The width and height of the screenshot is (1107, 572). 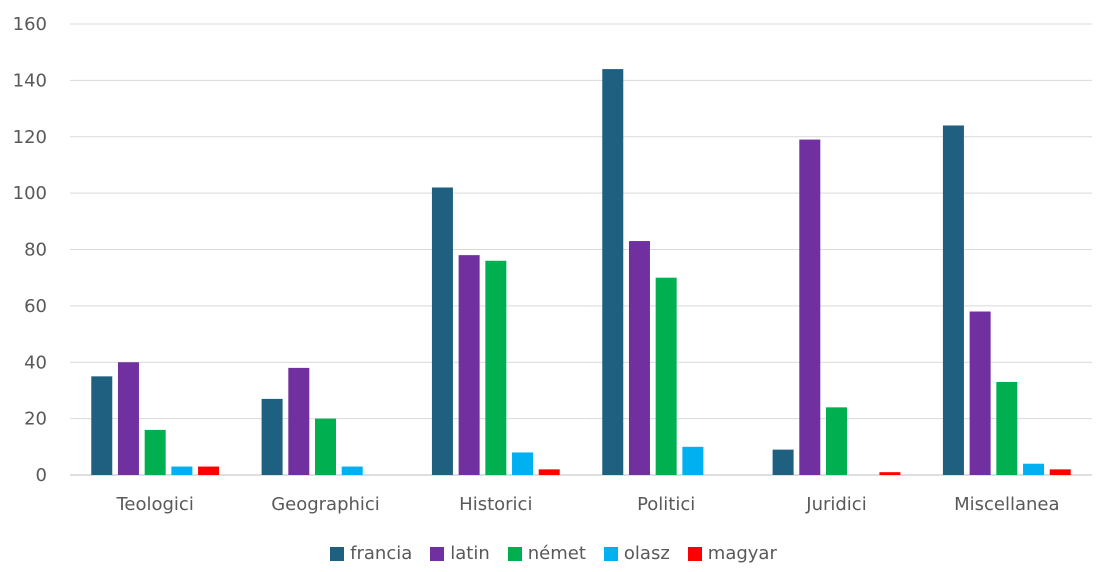 I want to click on bar-olasz-Miscellanea, so click(x=1034, y=469).